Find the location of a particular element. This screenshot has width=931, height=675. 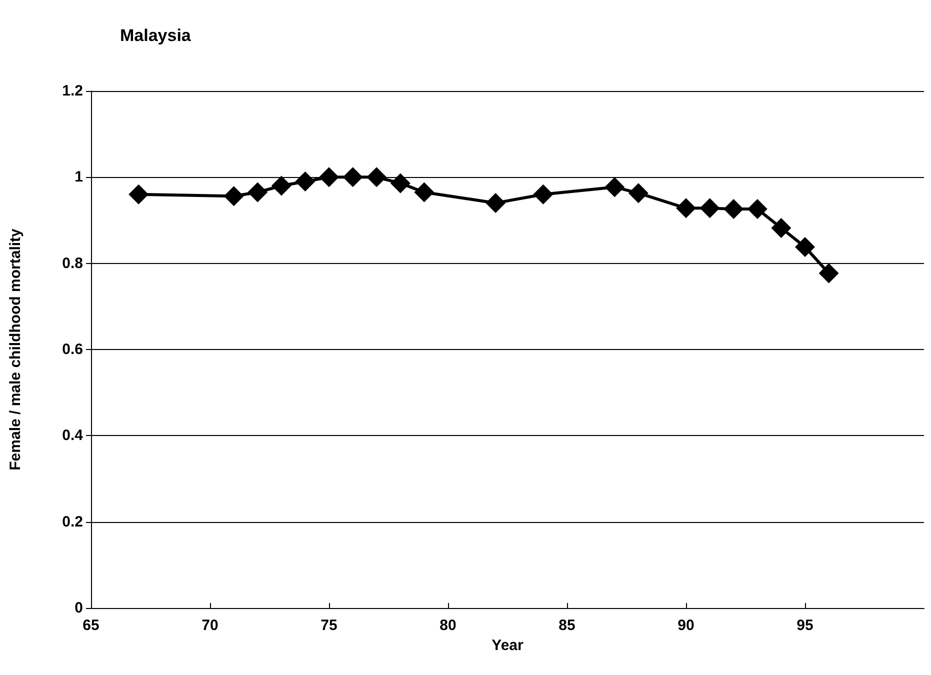

y-tick-label: 1.2 is located at coordinates (72, 91).